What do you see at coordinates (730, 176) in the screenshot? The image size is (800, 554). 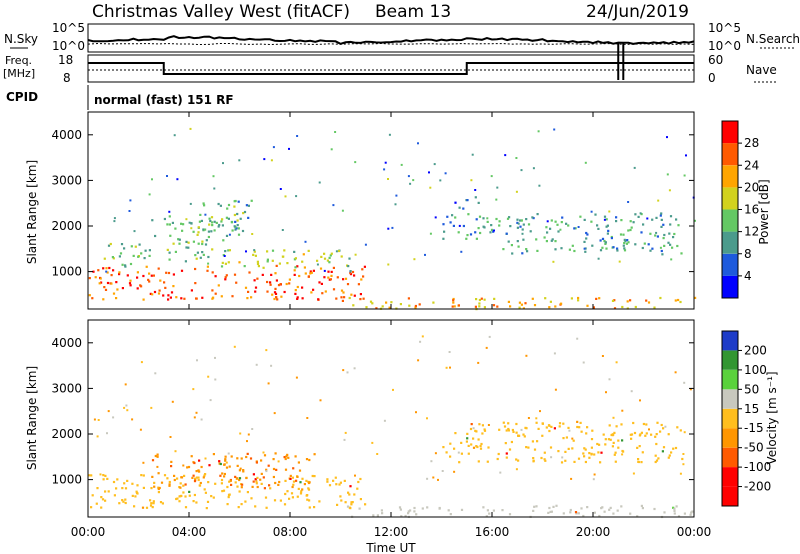 I see `colorbar-block` at bounding box center [730, 176].